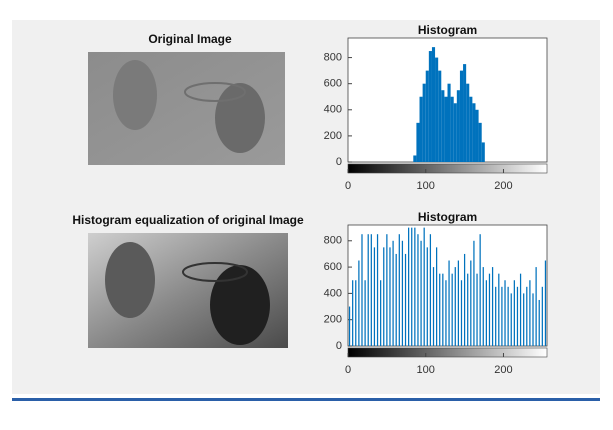  What do you see at coordinates (190, 39) in the screenshot?
I see `image-title: Original Image` at bounding box center [190, 39].